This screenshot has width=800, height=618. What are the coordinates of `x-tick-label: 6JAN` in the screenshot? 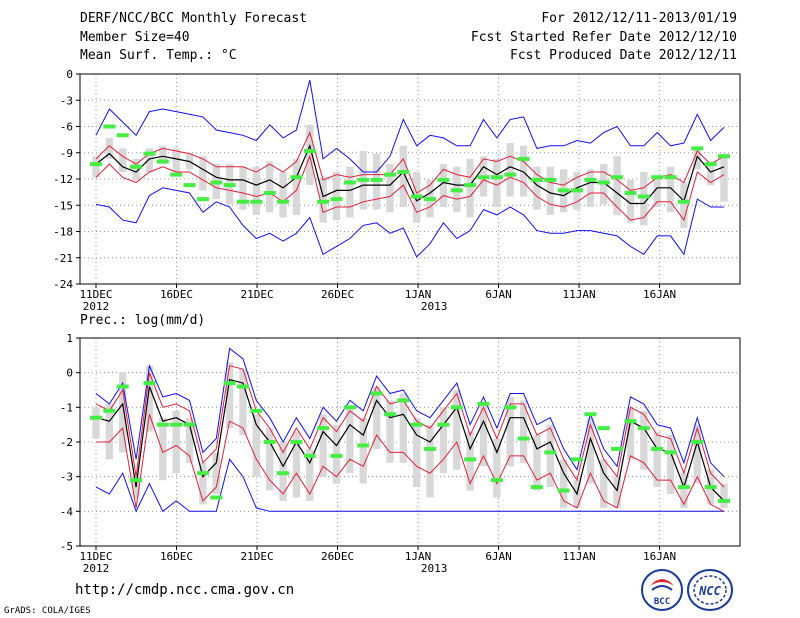 It's located at (498, 556).